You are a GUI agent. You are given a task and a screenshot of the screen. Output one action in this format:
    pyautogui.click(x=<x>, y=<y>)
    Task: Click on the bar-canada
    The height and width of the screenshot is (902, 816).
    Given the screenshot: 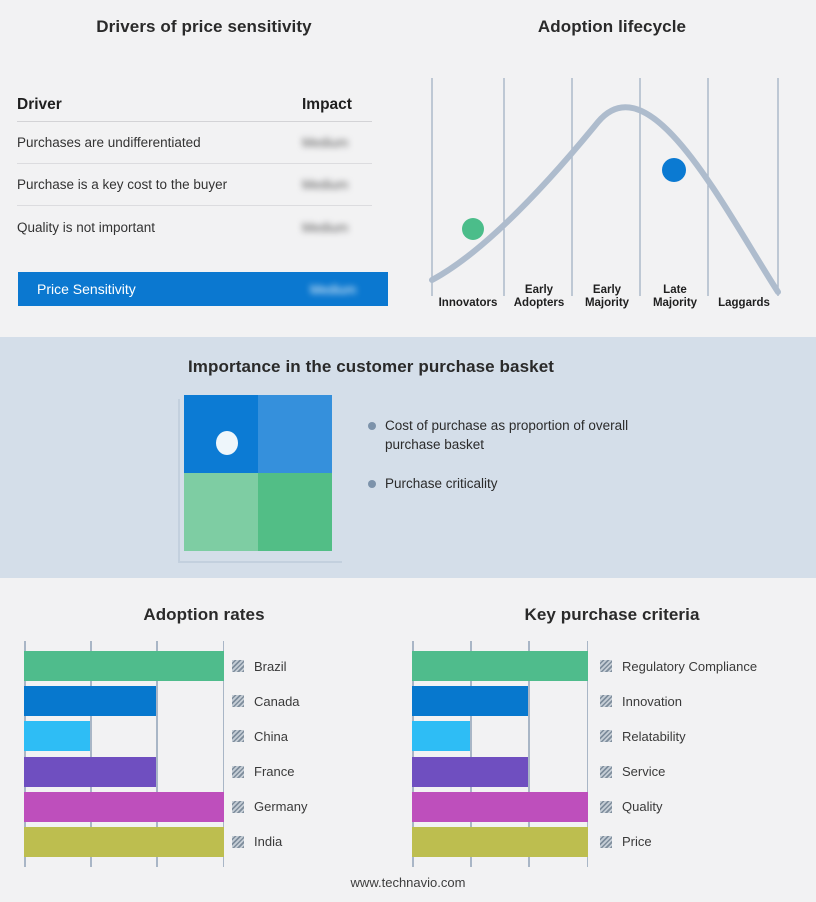 What is the action you would take?
    pyautogui.click(x=90, y=701)
    